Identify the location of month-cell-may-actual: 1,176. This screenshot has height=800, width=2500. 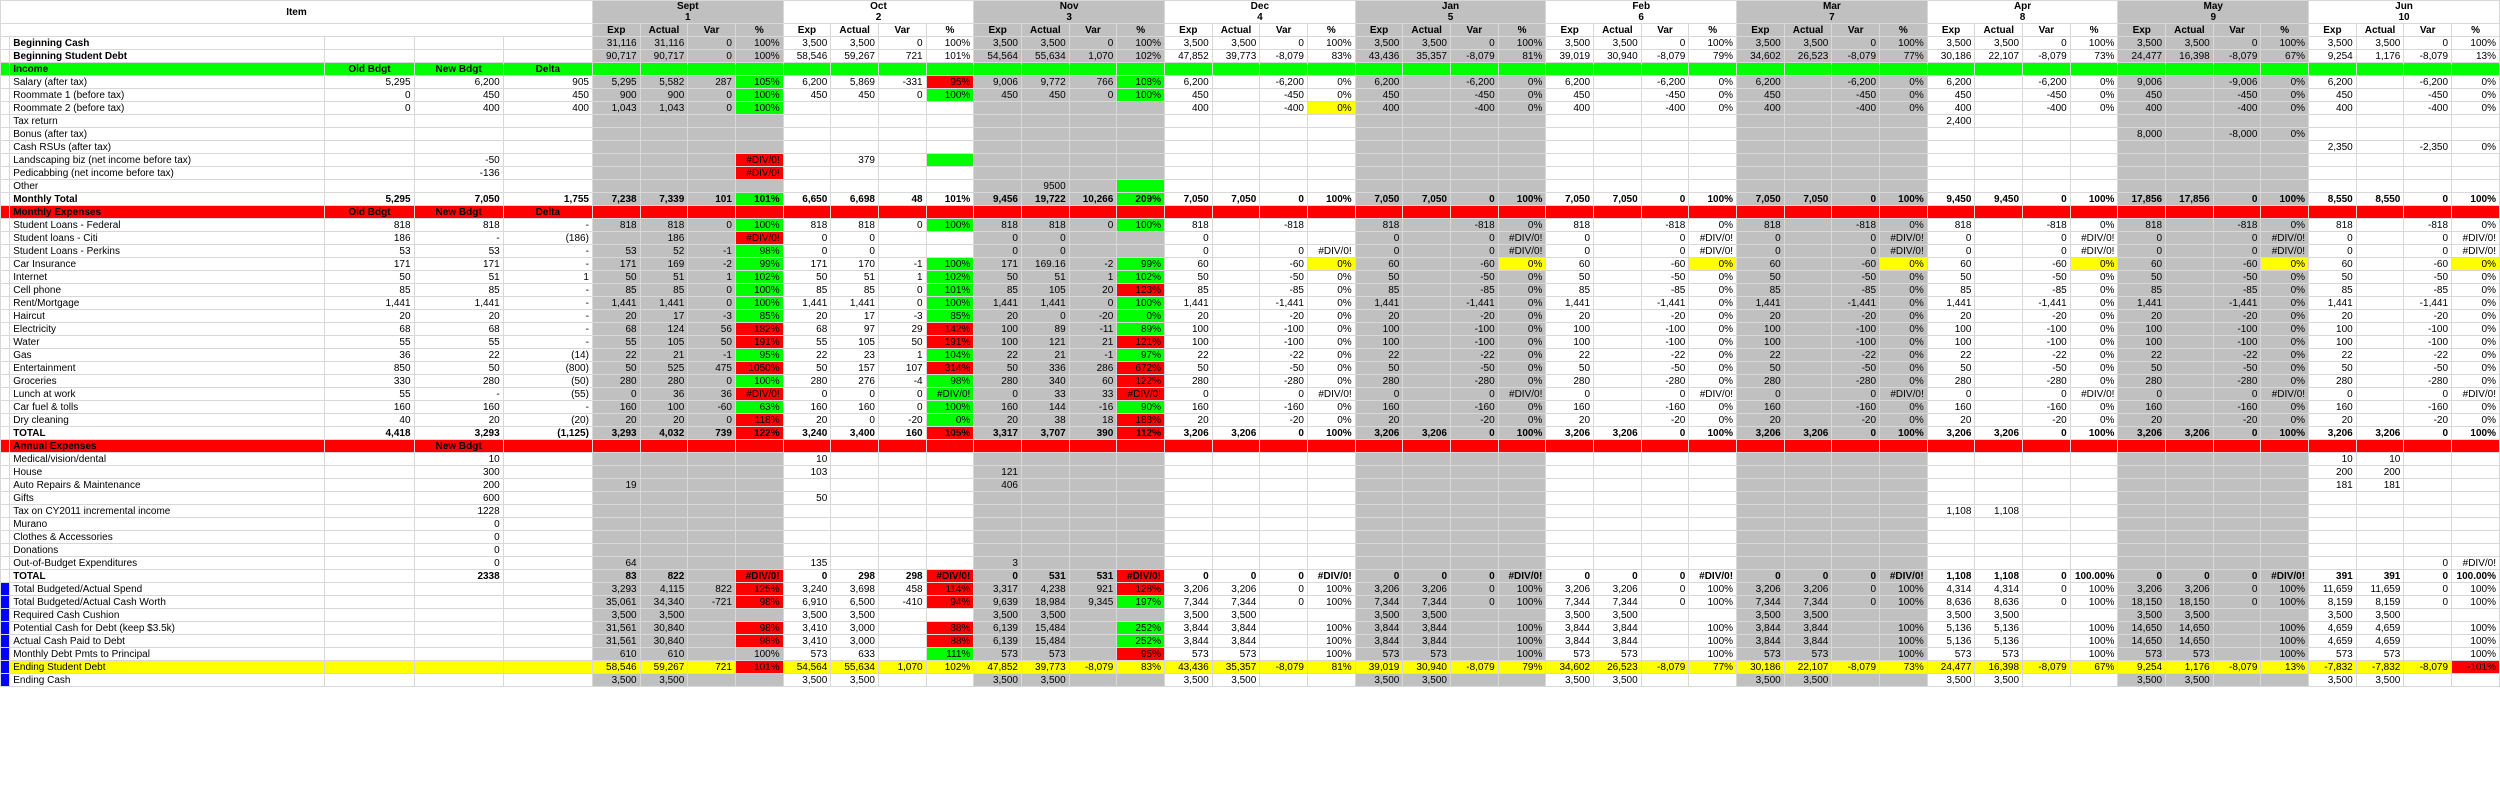
(2189, 667).